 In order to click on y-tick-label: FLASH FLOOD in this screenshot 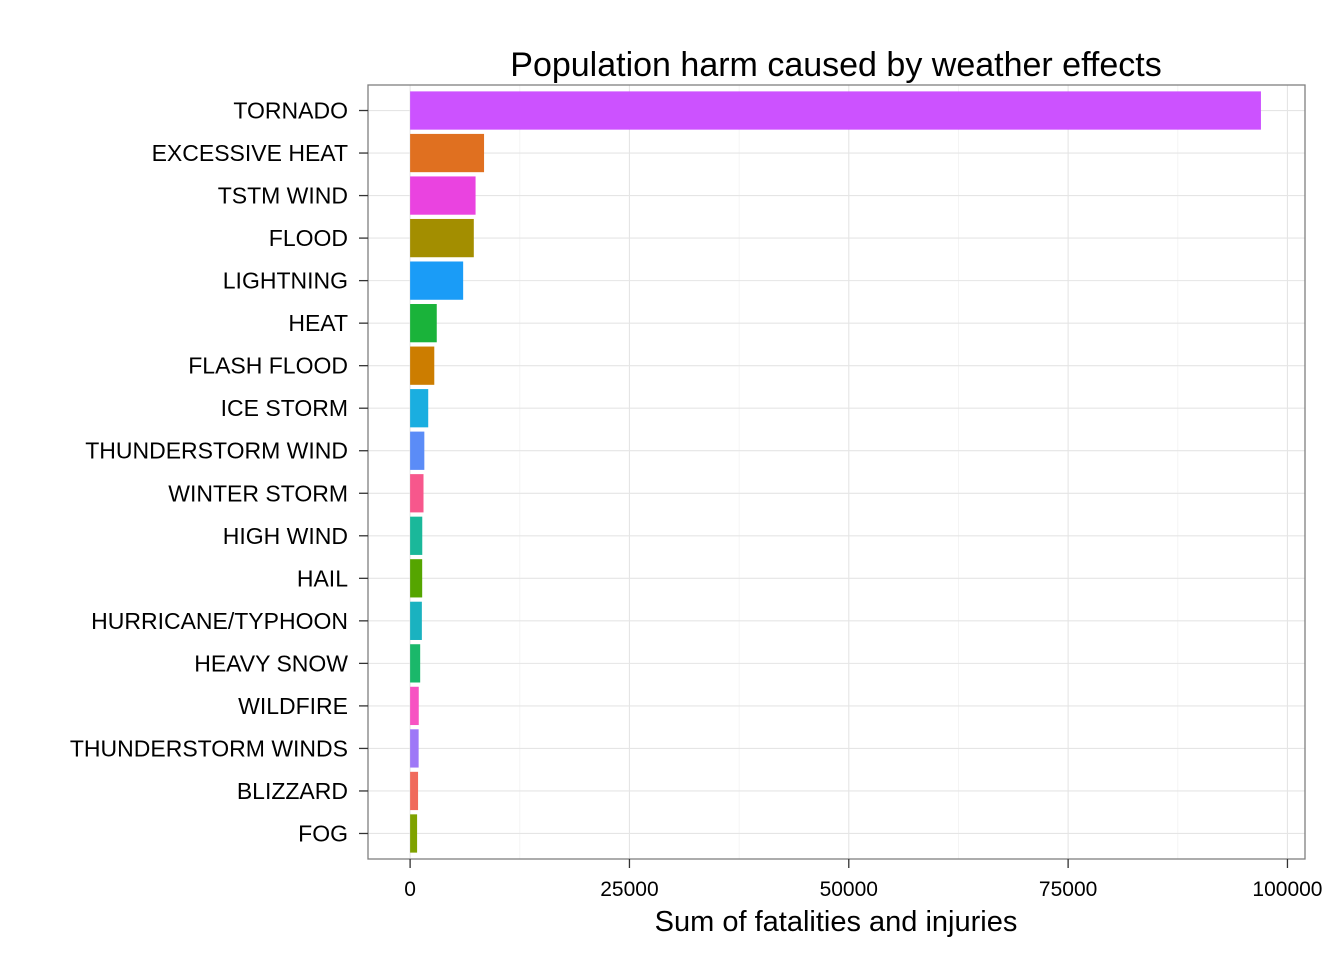, I will do `click(268, 366)`.